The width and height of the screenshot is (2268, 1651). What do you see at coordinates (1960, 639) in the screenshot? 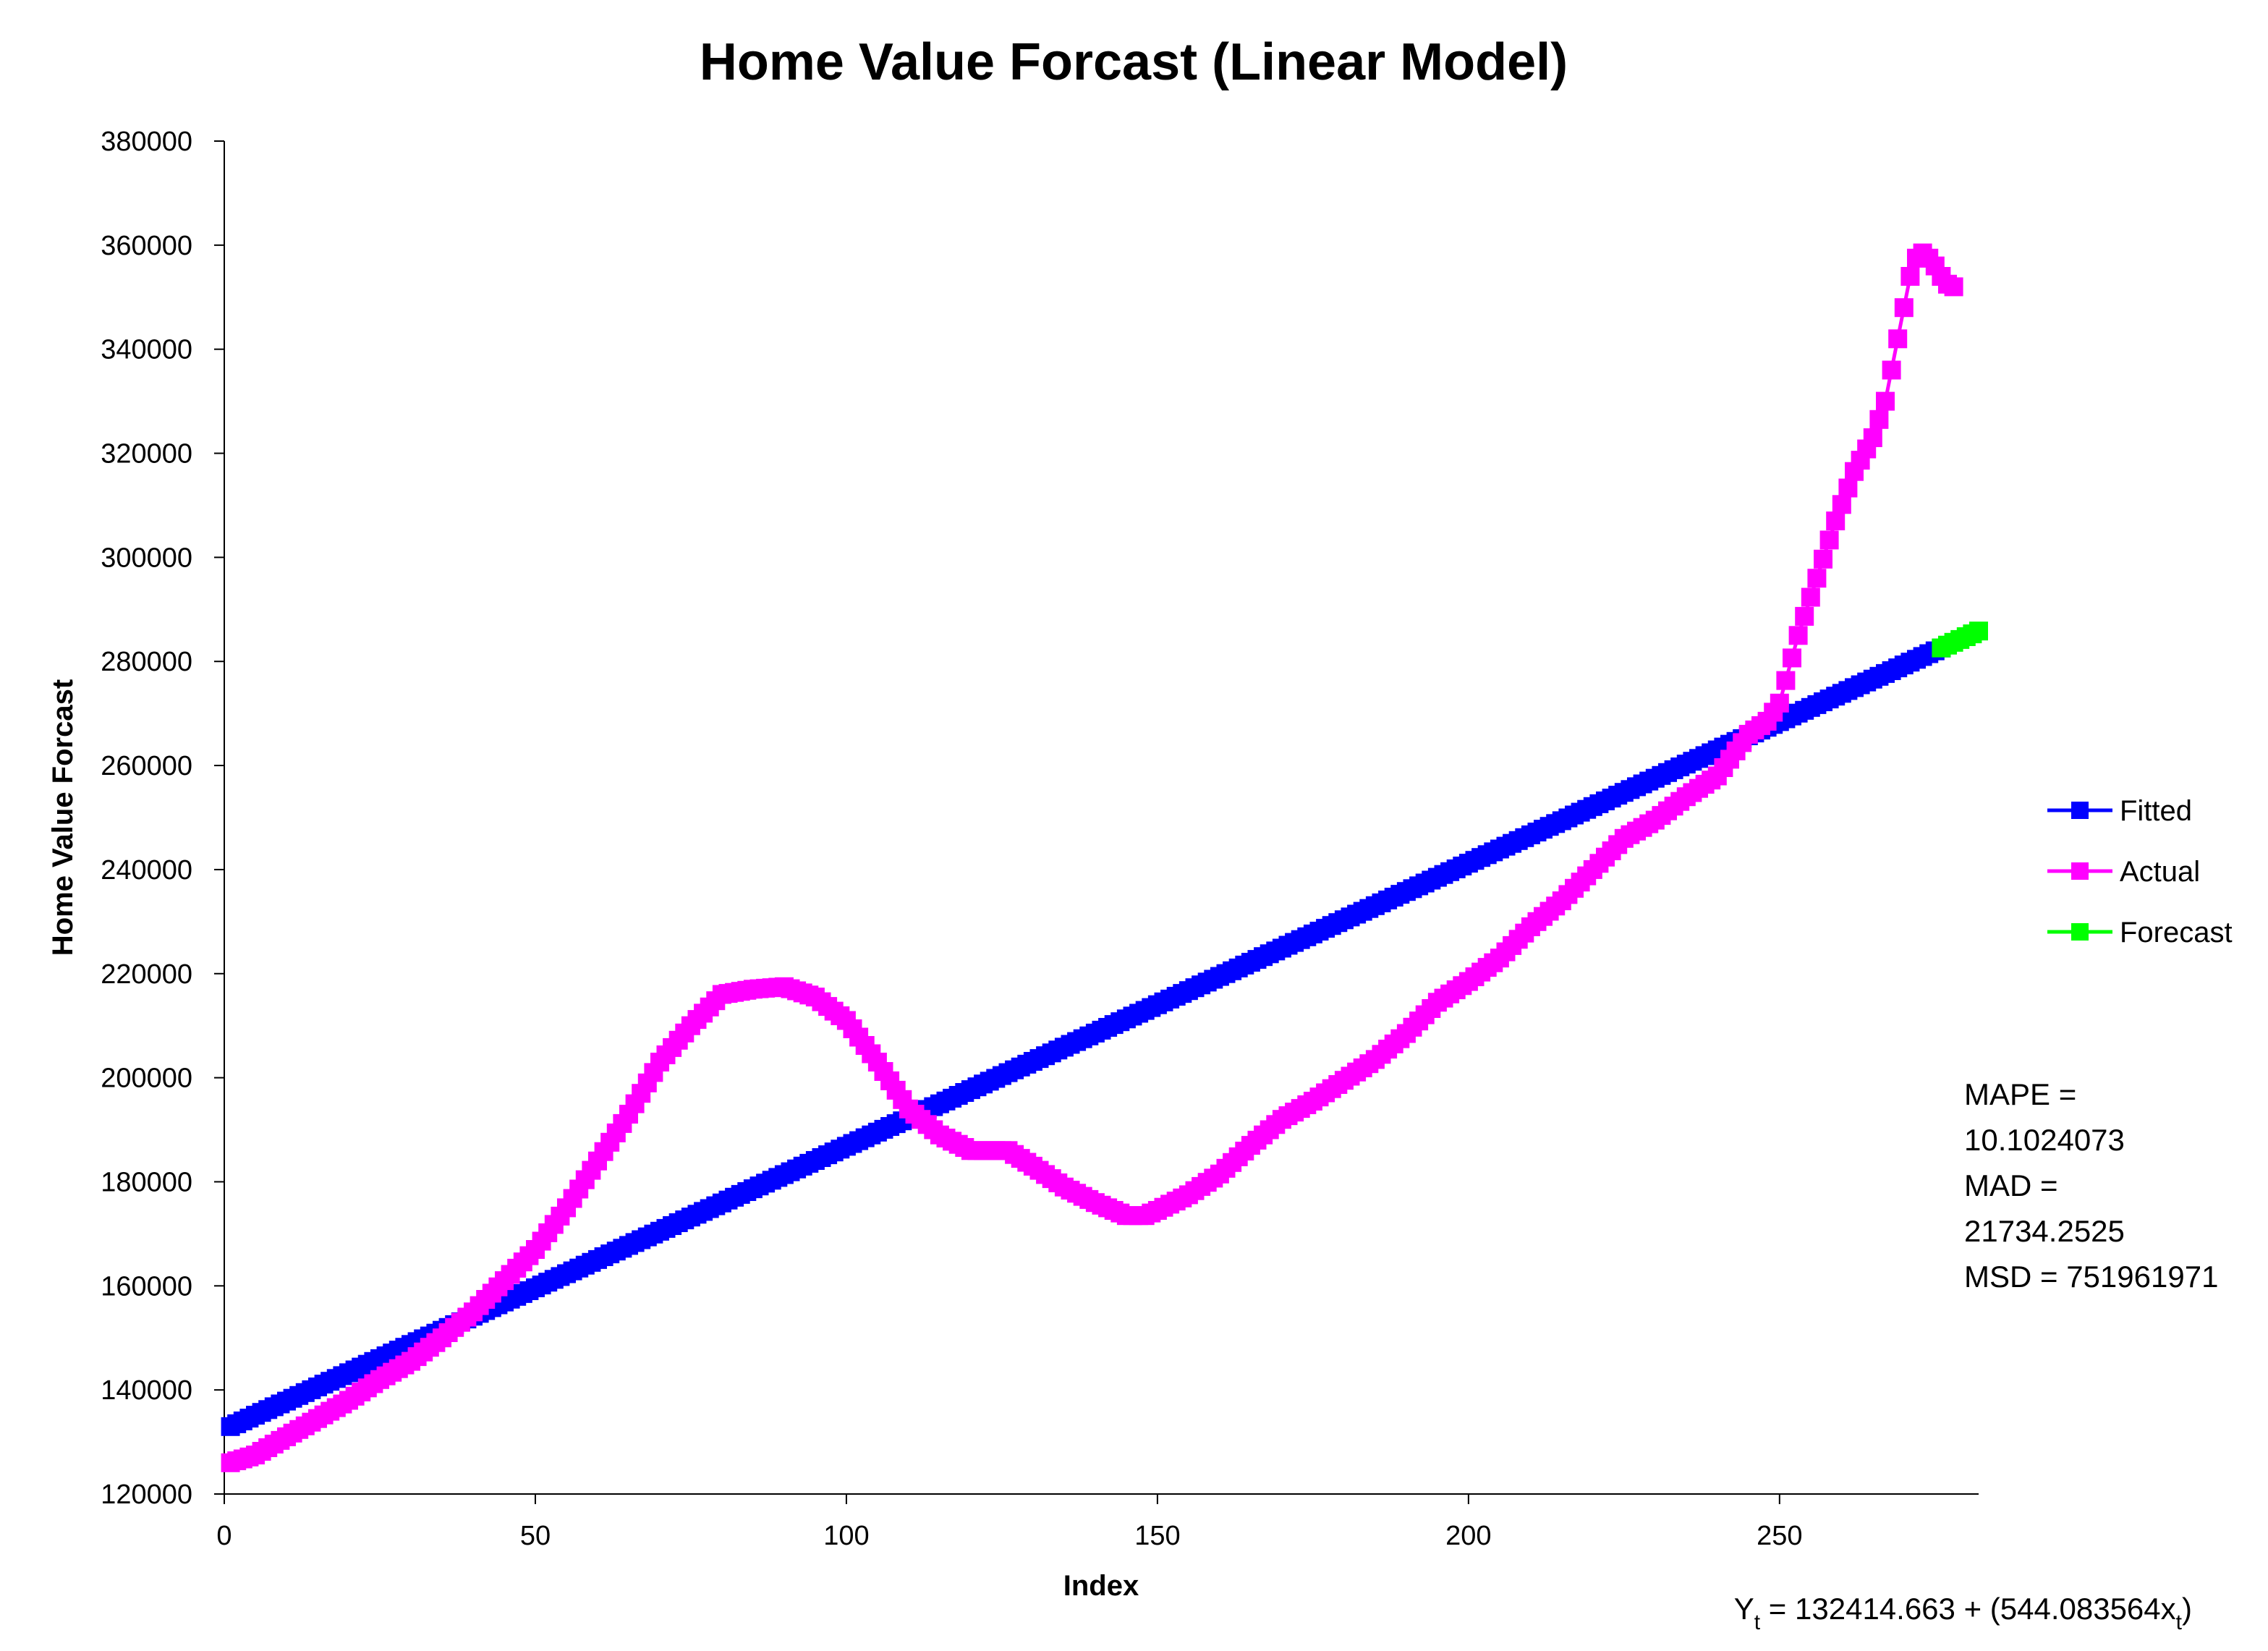
I see `series-forecast` at bounding box center [1960, 639].